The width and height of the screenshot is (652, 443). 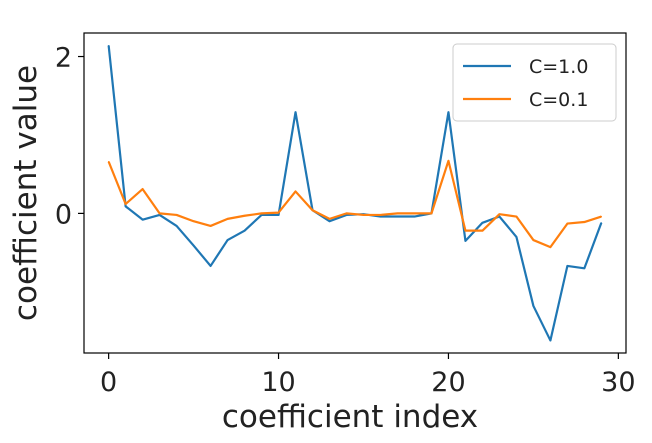 I want to click on y-tick-label: 2, so click(x=63, y=58).